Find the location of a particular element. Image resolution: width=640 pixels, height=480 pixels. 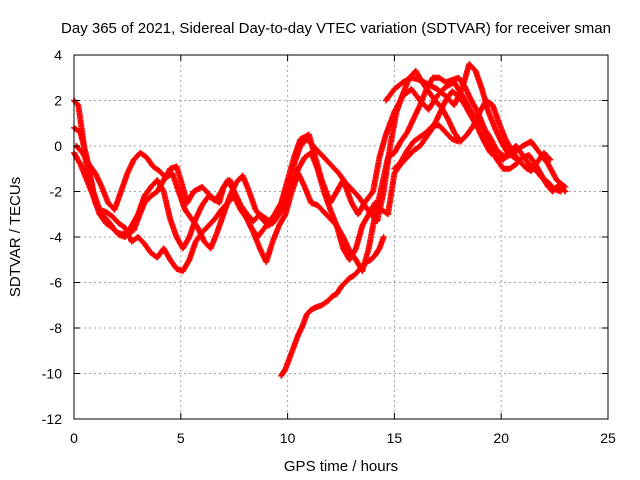

y-tick-labels: -12 -10 -8 -6 -4 -2 0 2 4 is located at coordinates (52, 237).